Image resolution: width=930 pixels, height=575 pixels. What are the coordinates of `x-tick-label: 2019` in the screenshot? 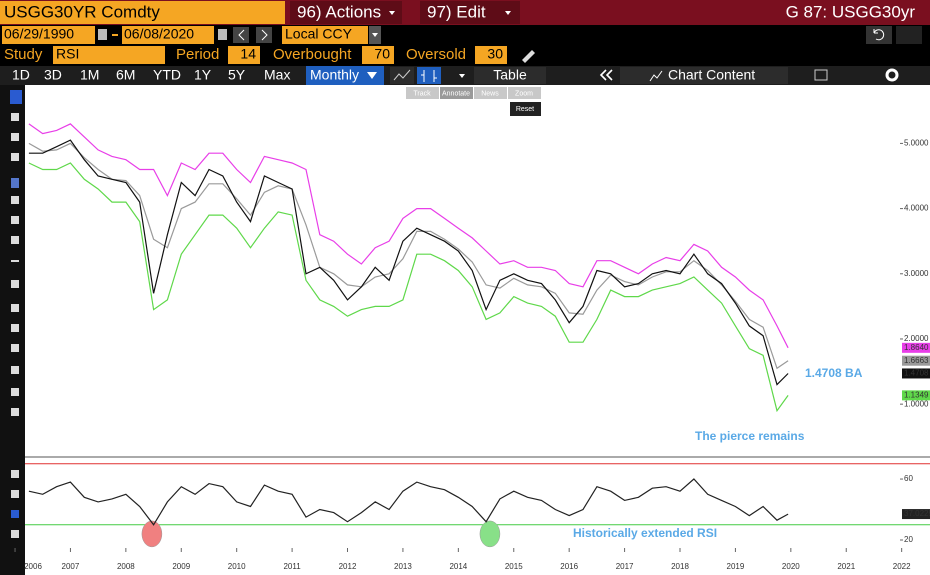 It's located at (736, 566).